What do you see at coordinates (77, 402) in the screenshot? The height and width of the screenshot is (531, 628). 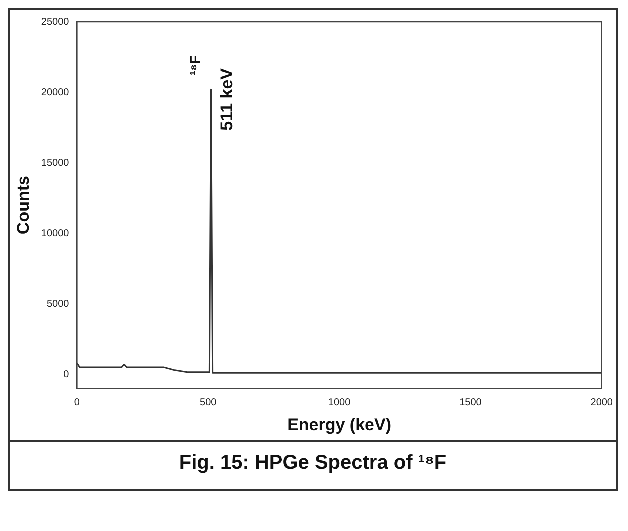 I see `x-tick-label: 0` at bounding box center [77, 402].